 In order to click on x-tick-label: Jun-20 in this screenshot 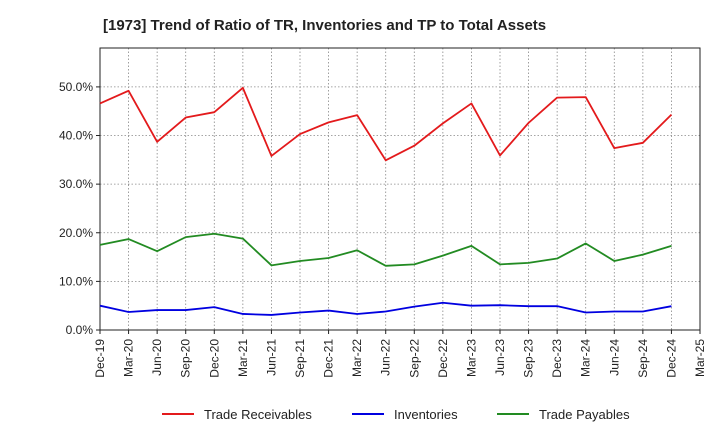, I will do `click(157, 357)`.